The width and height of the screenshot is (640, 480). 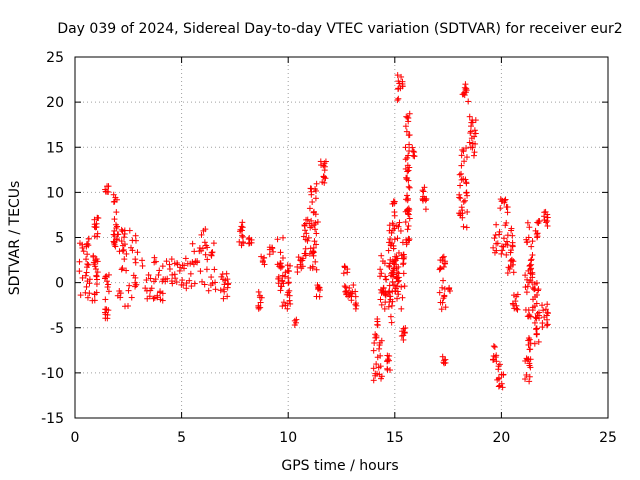 What do you see at coordinates (339, 466) in the screenshot?
I see `x-axis-label: GPS time / hours` at bounding box center [339, 466].